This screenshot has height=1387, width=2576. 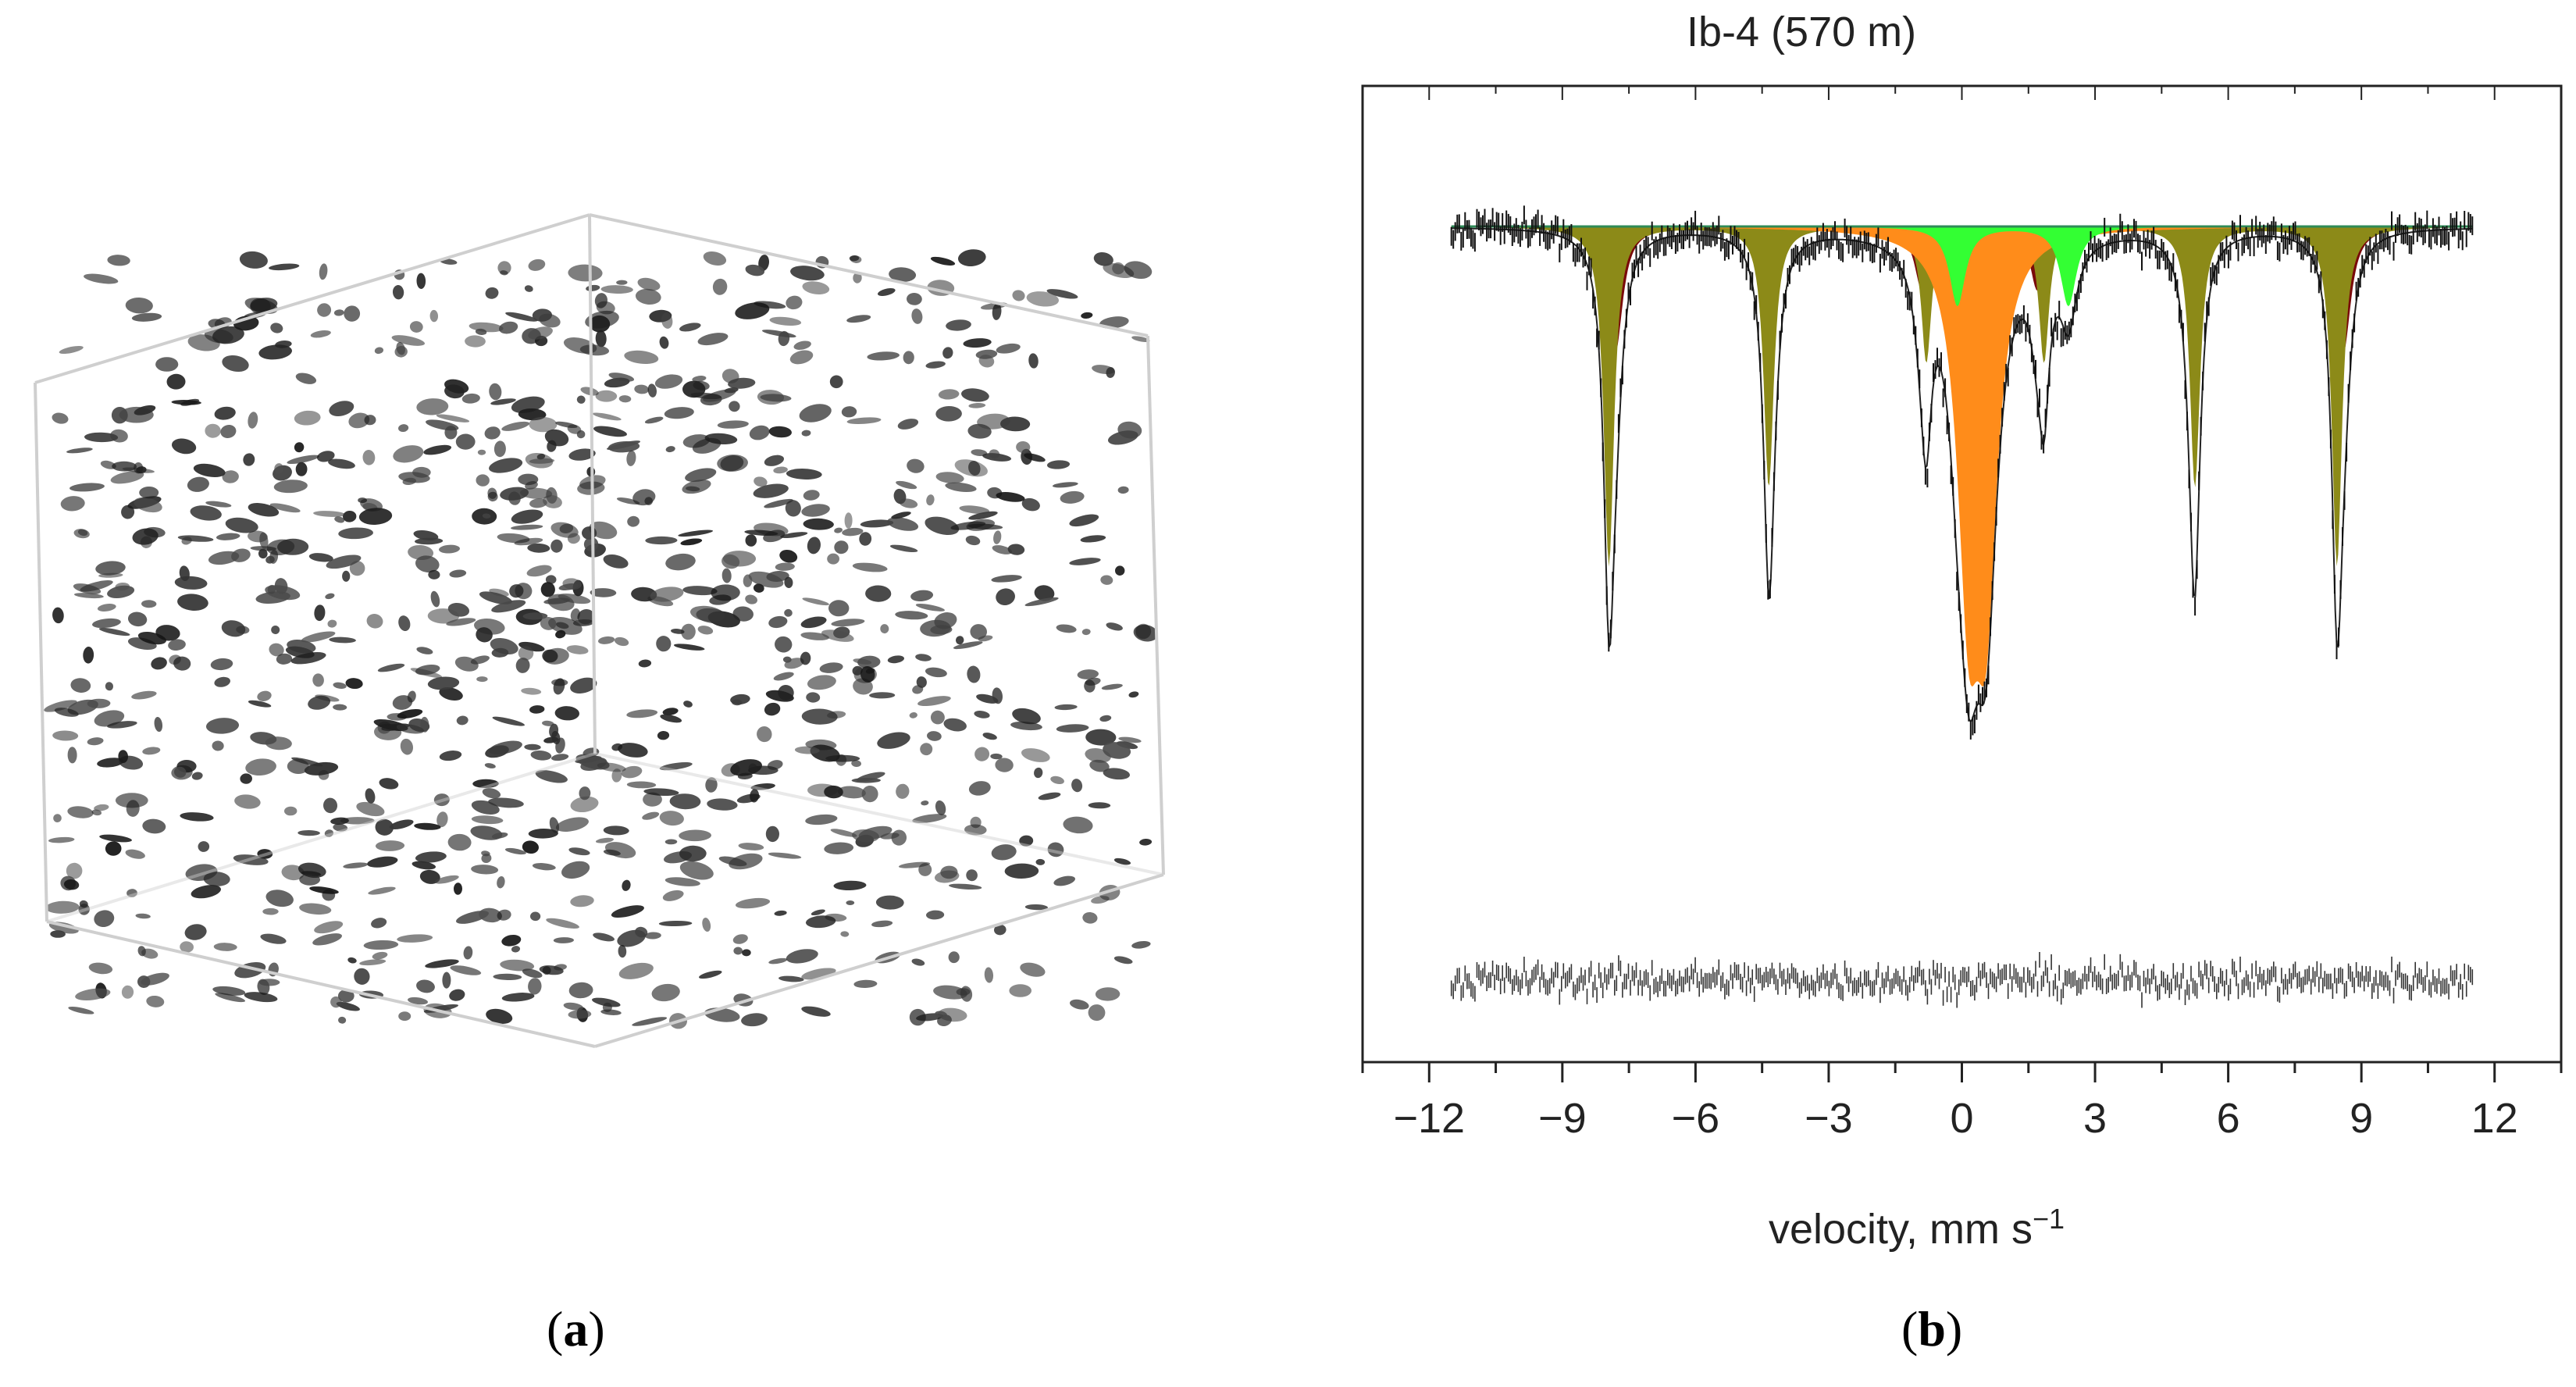 What do you see at coordinates (1910, 1329) in the screenshot?
I see `panel-b-label-open: (` at bounding box center [1910, 1329].